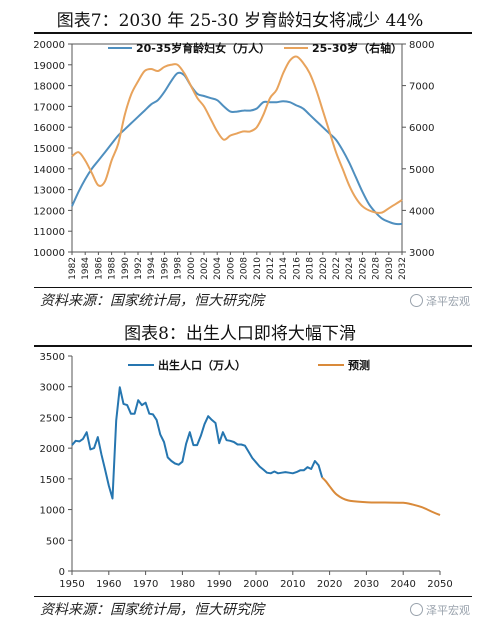 The width and height of the screenshot is (480, 628). I want to click on chart8-top-rule, so click(253, 346).